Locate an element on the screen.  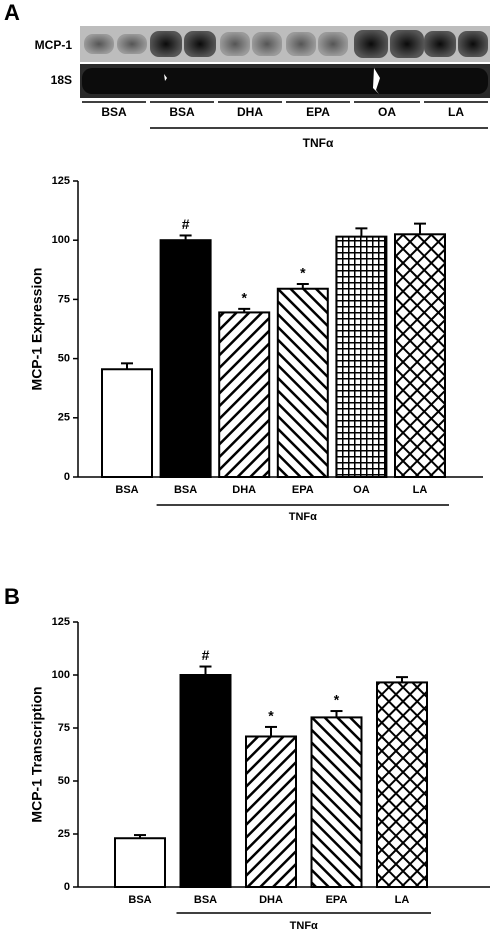
x-tick-label: OA is located at coordinates (361, 490).